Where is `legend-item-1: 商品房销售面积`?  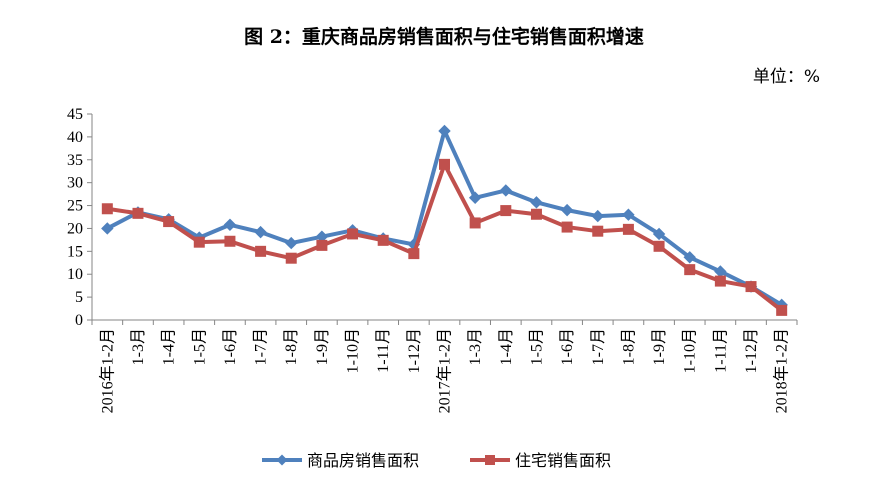
legend-item-1: 商品房销售面积 is located at coordinates (340, 460).